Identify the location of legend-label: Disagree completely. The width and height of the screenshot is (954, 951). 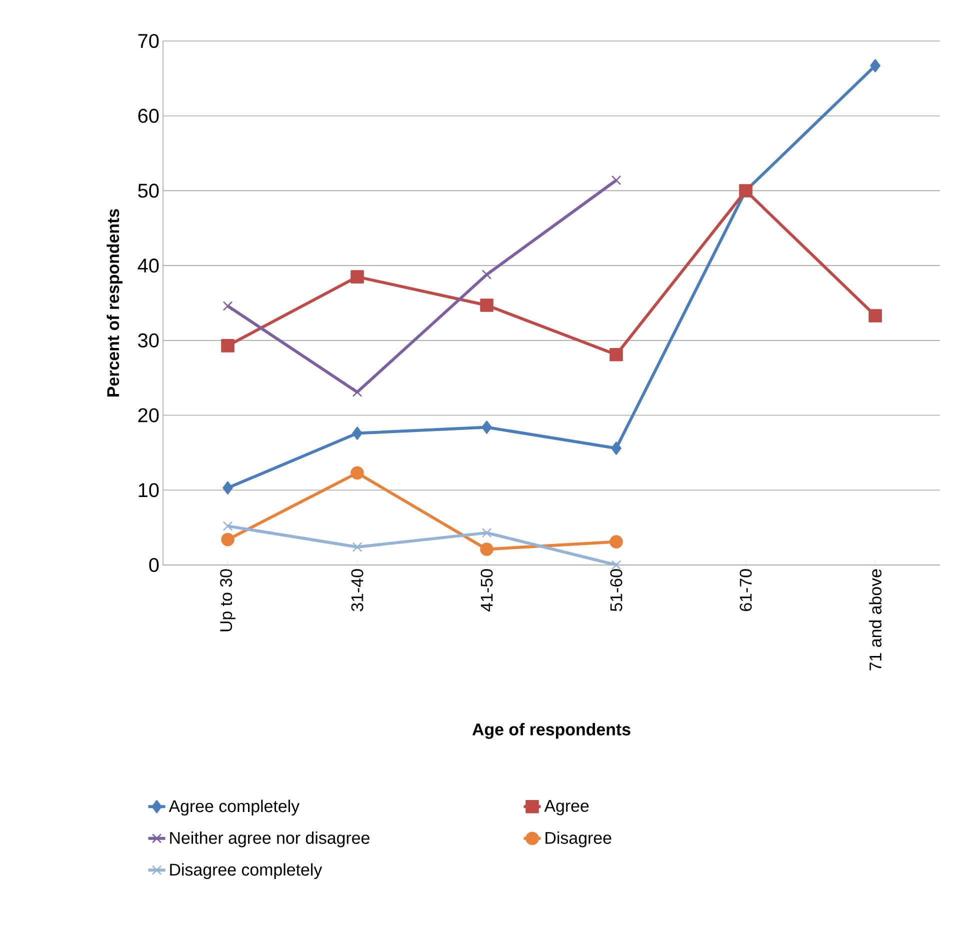
(246, 871).